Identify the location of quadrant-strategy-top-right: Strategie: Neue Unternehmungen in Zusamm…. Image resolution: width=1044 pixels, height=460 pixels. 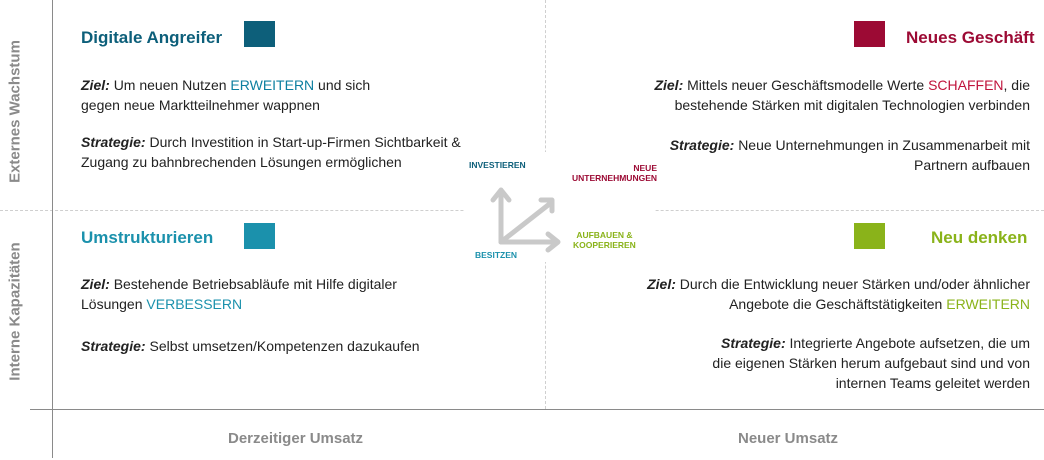
(849, 155).